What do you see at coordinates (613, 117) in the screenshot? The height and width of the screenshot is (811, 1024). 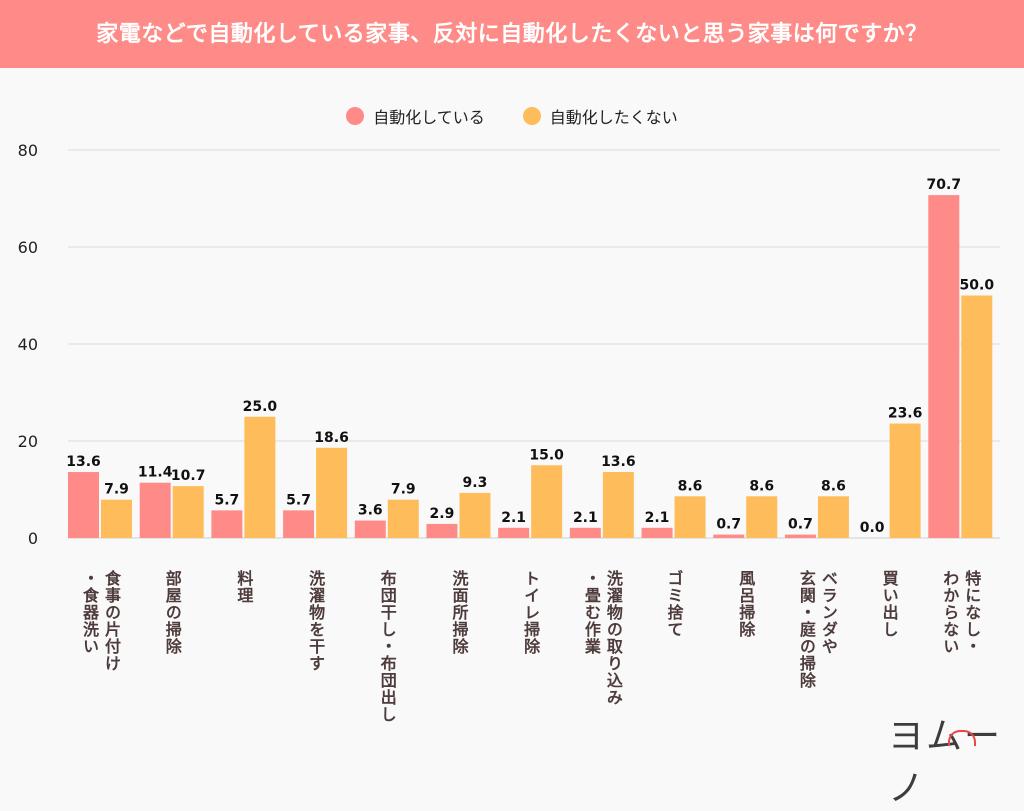 I see `legend-label-not-automated: 自動化したくない` at bounding box center [613, 117].